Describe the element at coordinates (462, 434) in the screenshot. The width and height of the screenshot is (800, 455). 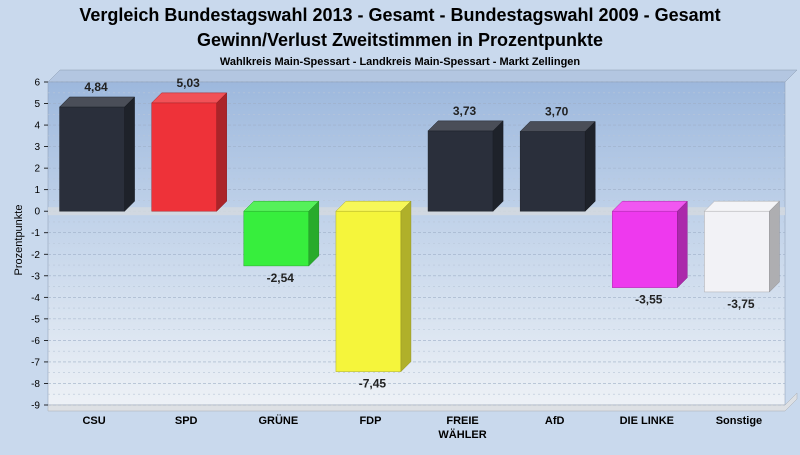
I see `x-tick-label: WÄHLER` at that location.